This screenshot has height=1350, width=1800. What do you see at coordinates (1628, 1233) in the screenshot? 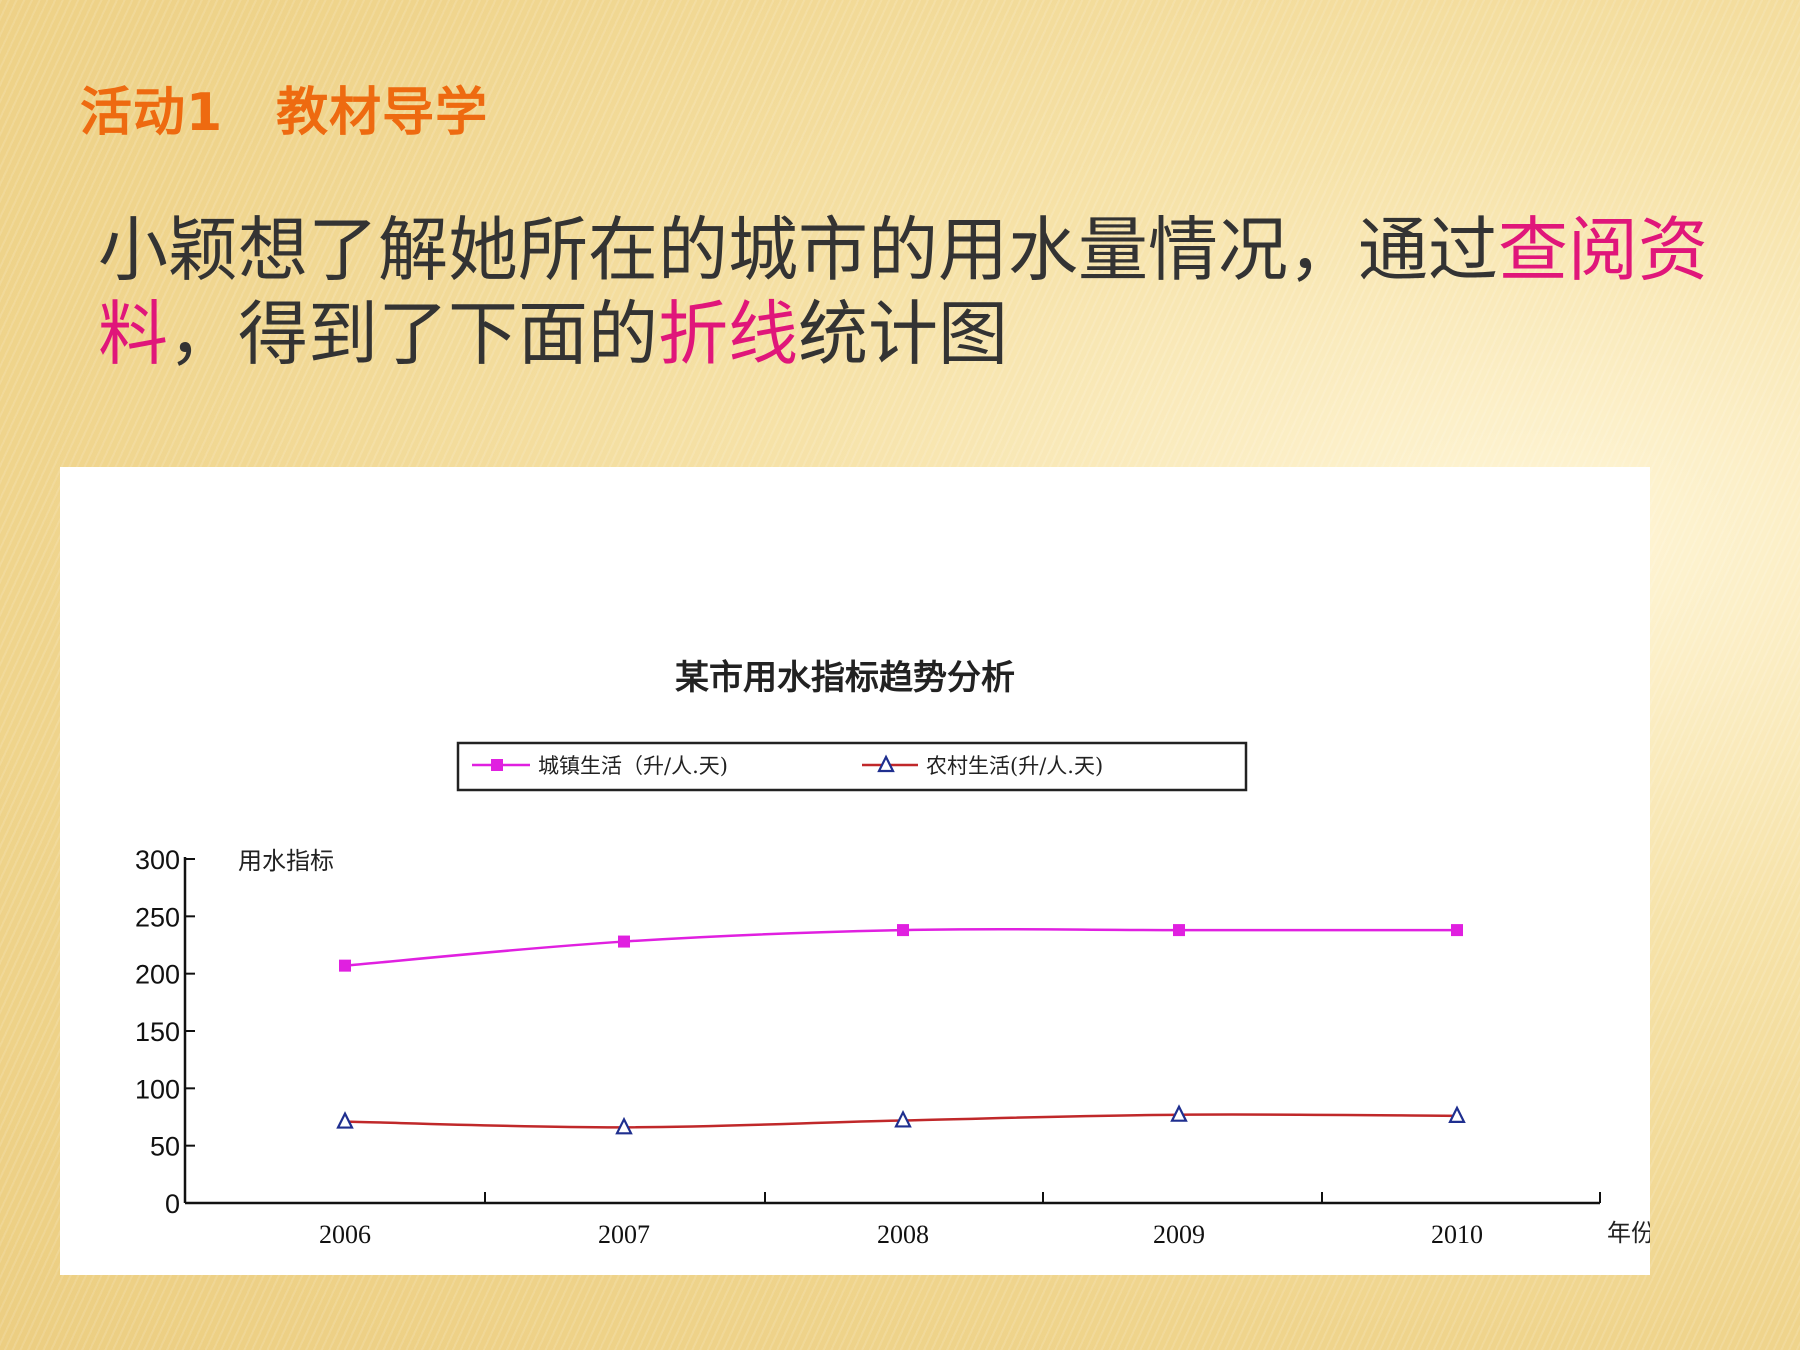
I see `x-axis-title: 年份` at bounding box center [1628, 1233].